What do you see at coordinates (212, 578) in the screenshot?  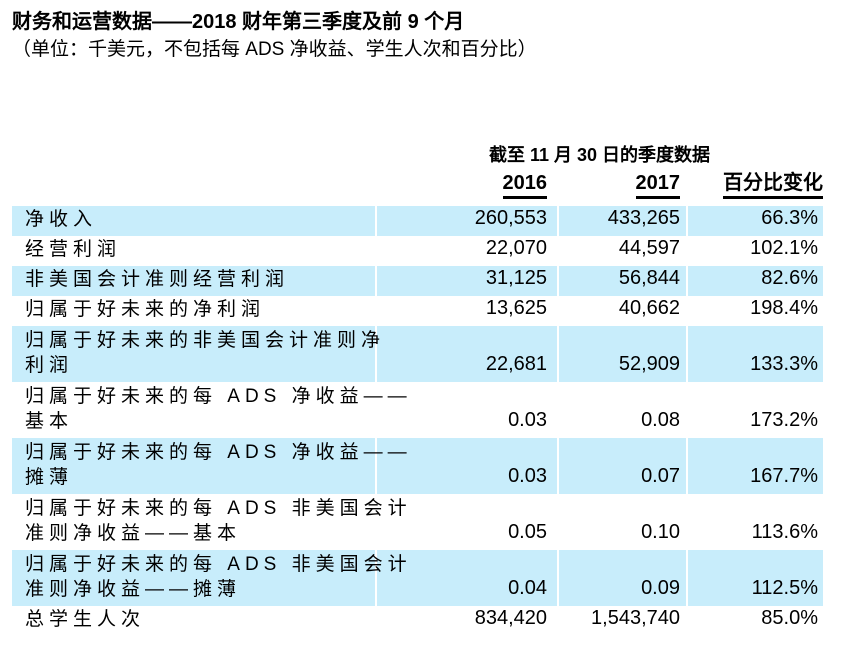 I see `row-label: 归属于好未来的每 ADS 非美国会计 准则净收益——摊薄` at bounding box center [212, 578].